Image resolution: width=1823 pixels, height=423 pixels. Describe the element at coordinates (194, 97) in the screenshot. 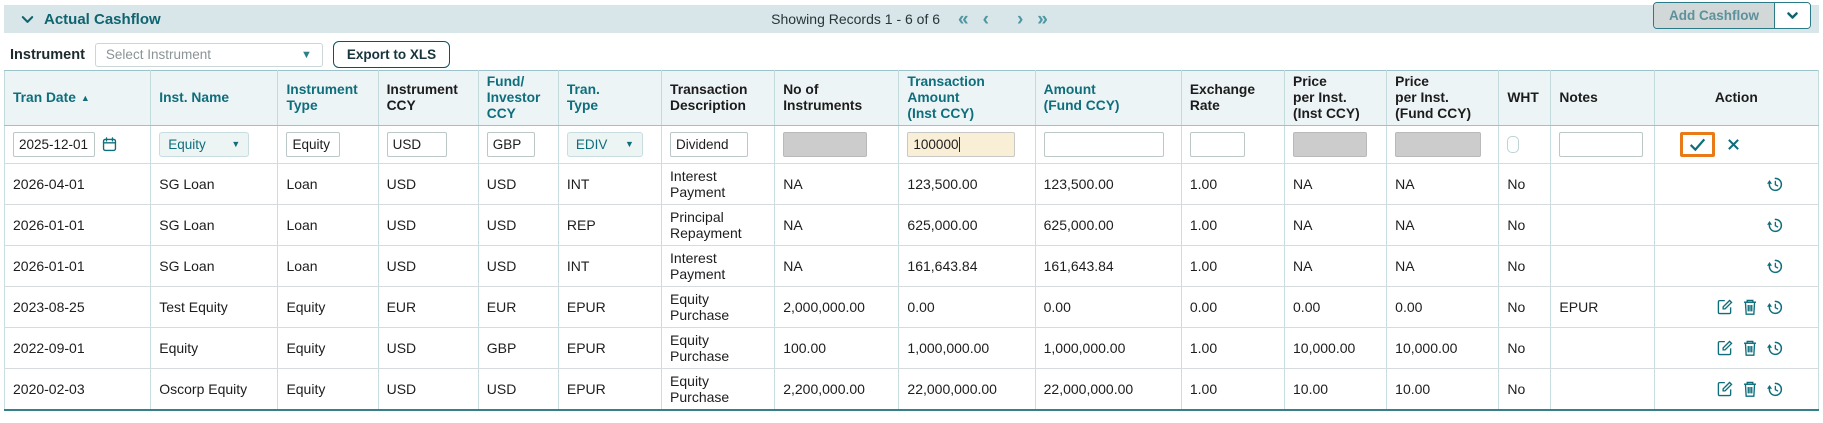

I see `header-label: Inst. Name` at that location.